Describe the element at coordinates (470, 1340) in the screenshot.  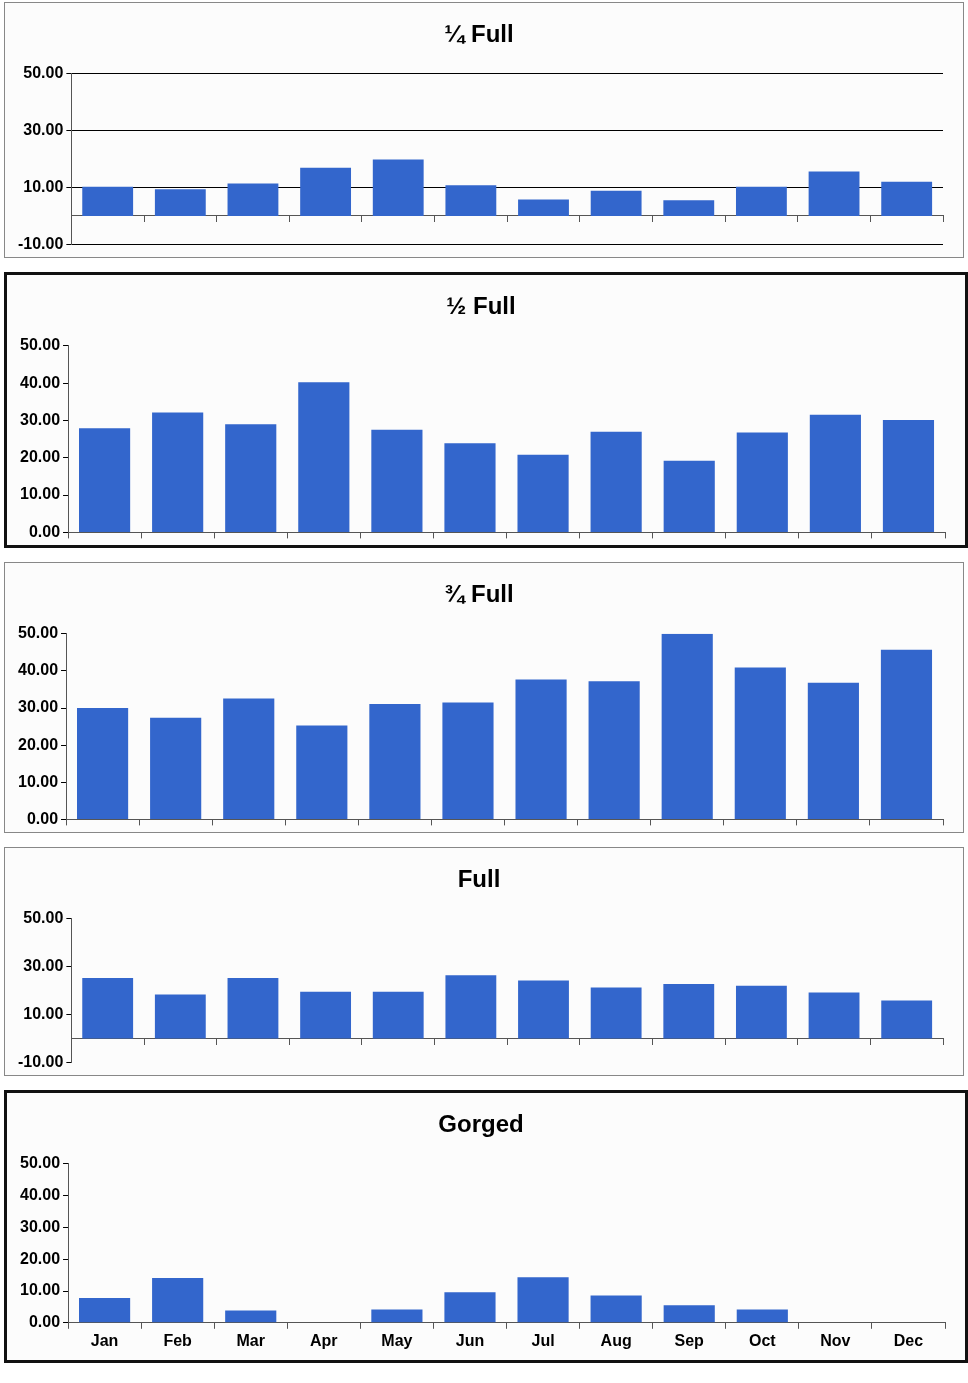
I see `x-tick-label: Jun` at that location.